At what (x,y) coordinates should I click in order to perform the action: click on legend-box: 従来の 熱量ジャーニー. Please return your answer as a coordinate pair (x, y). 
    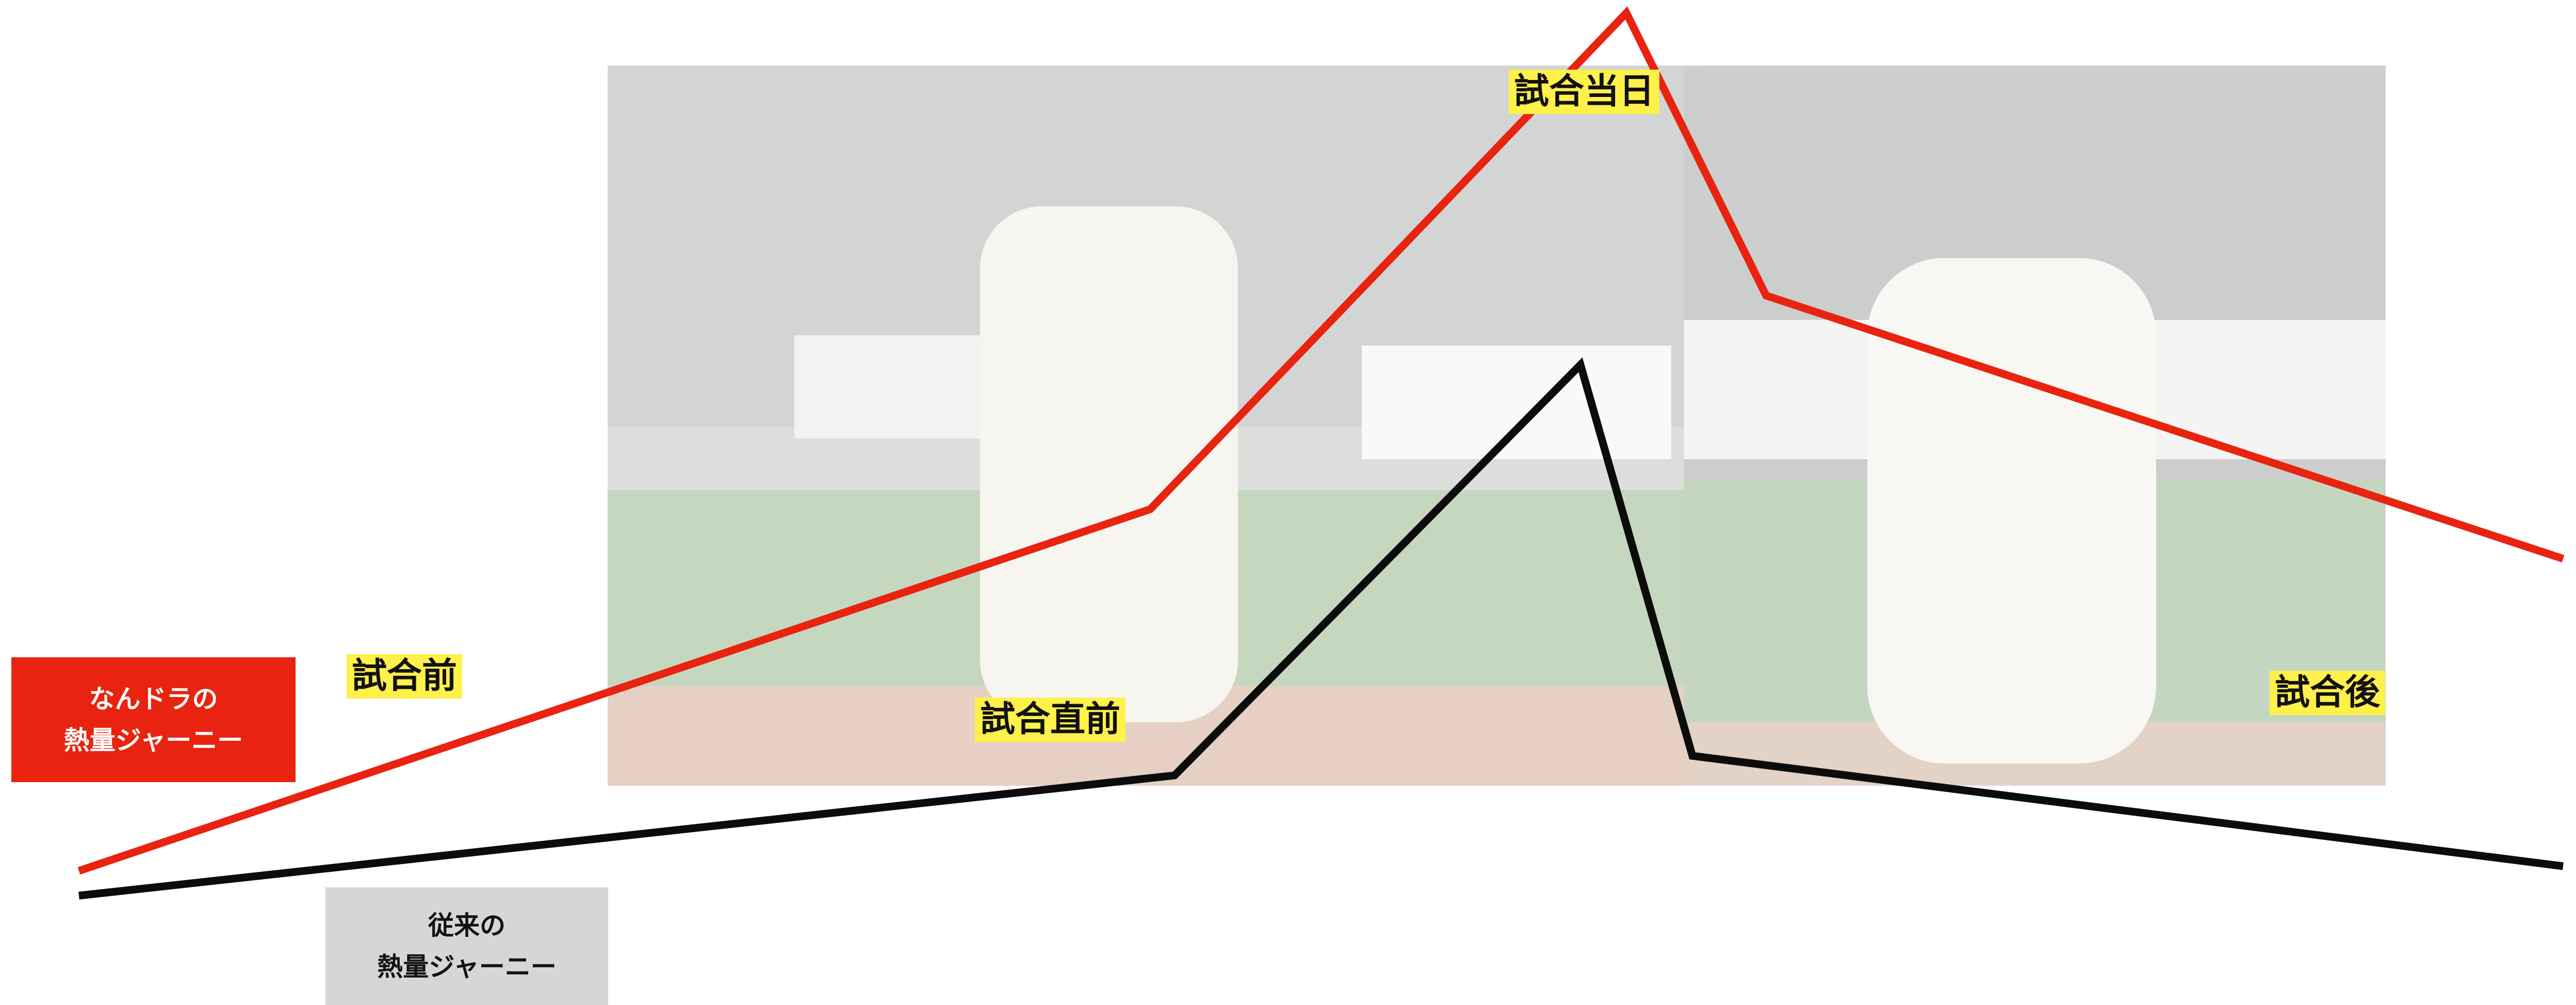
    Looking at the image, I should click on (467, 946).